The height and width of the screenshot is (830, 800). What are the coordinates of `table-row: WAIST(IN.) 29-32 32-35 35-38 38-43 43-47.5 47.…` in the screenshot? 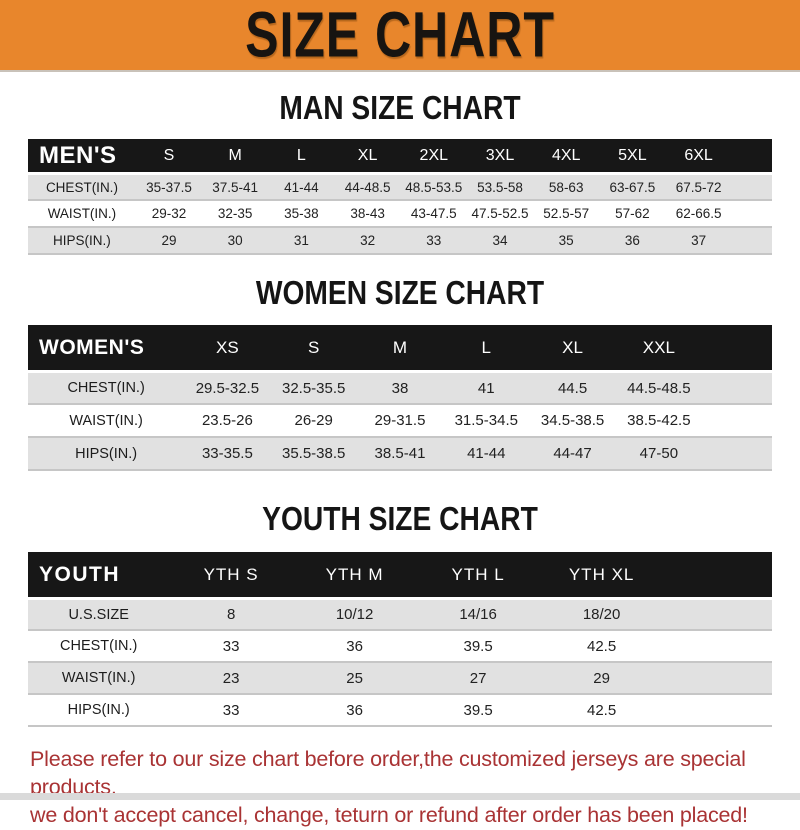 It's located at (400, 212).